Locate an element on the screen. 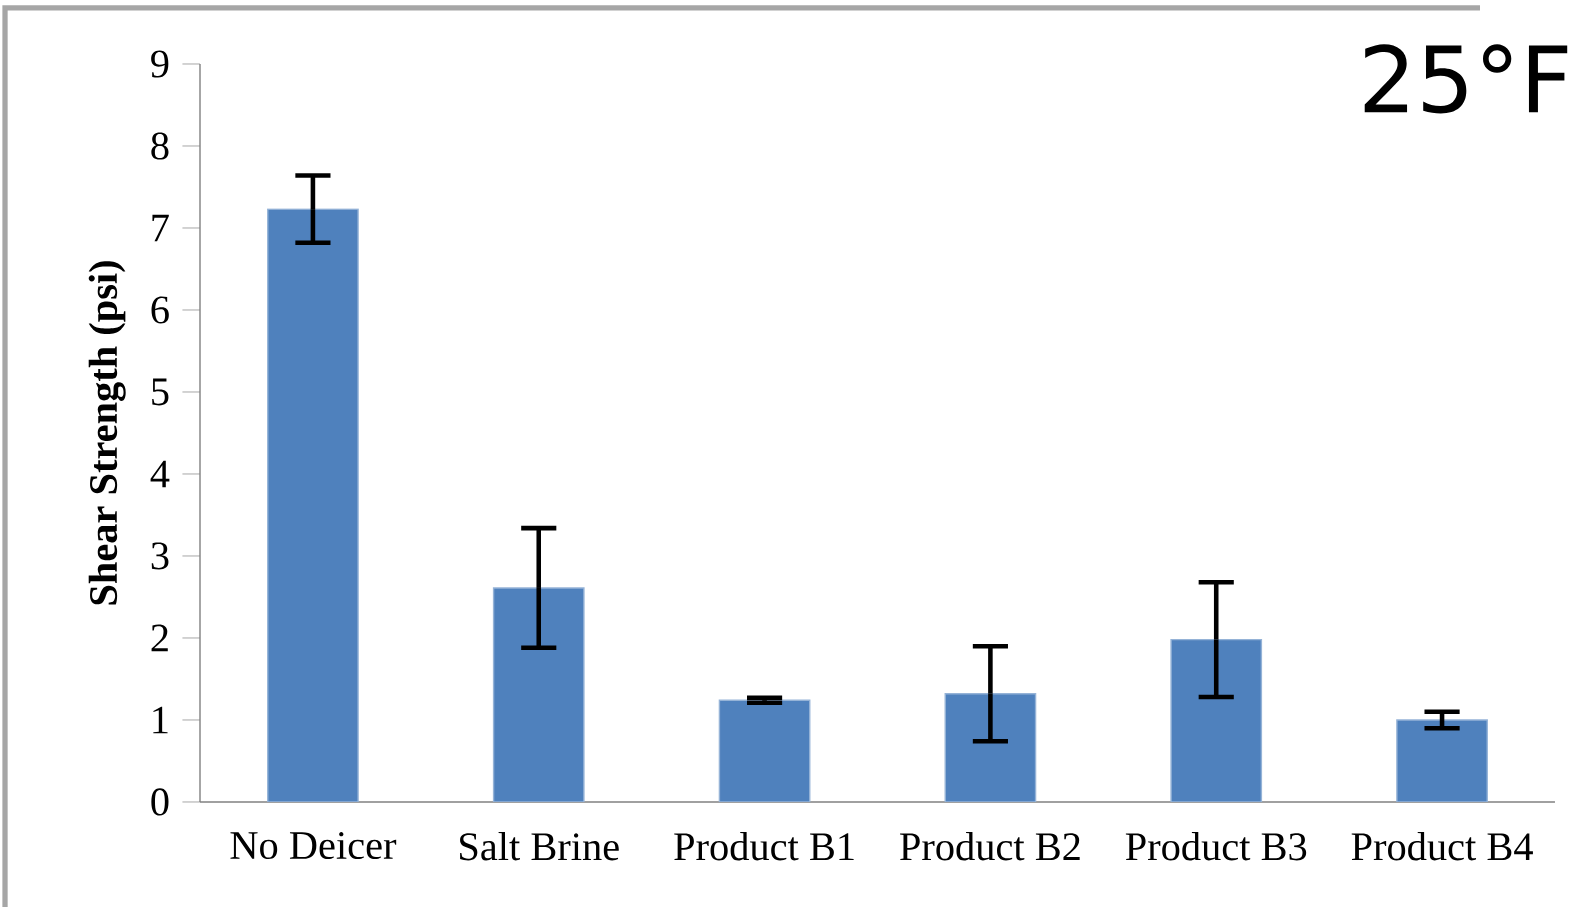 This screenshot has height=907, width=1595. y-tick-label: 9 is located at coordinates (160, 64).